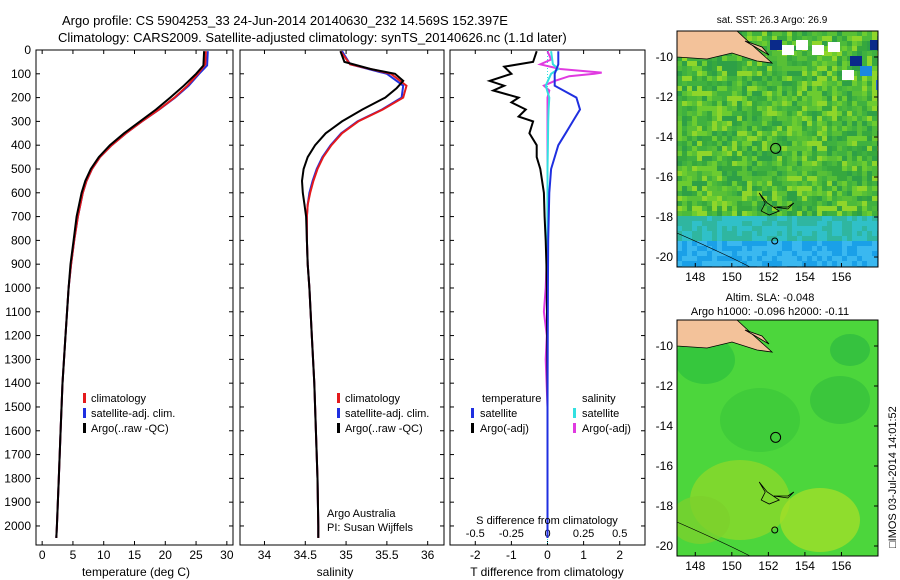 The image size is (900, 580). Describe the element at coordinates (777, 438) in the screenshot. I see `sla-map-frame` at that location.